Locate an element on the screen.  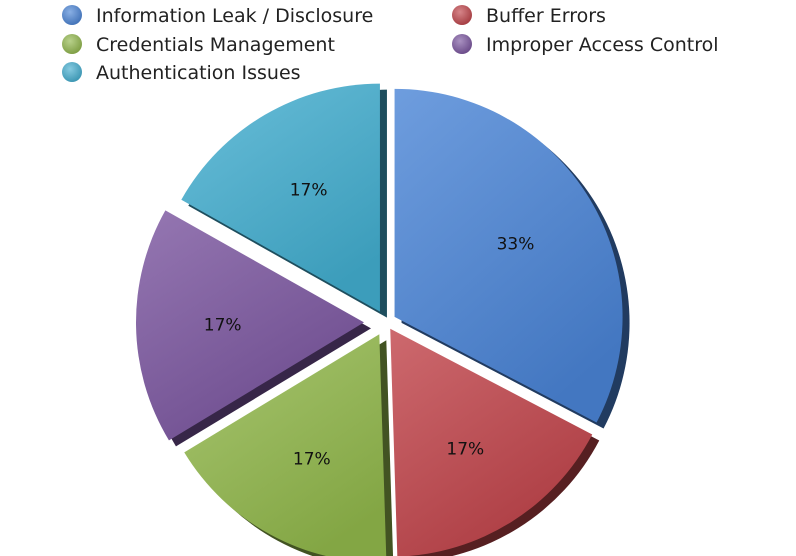
legend-label: Credentials Management is located at coordinates (215, 45).